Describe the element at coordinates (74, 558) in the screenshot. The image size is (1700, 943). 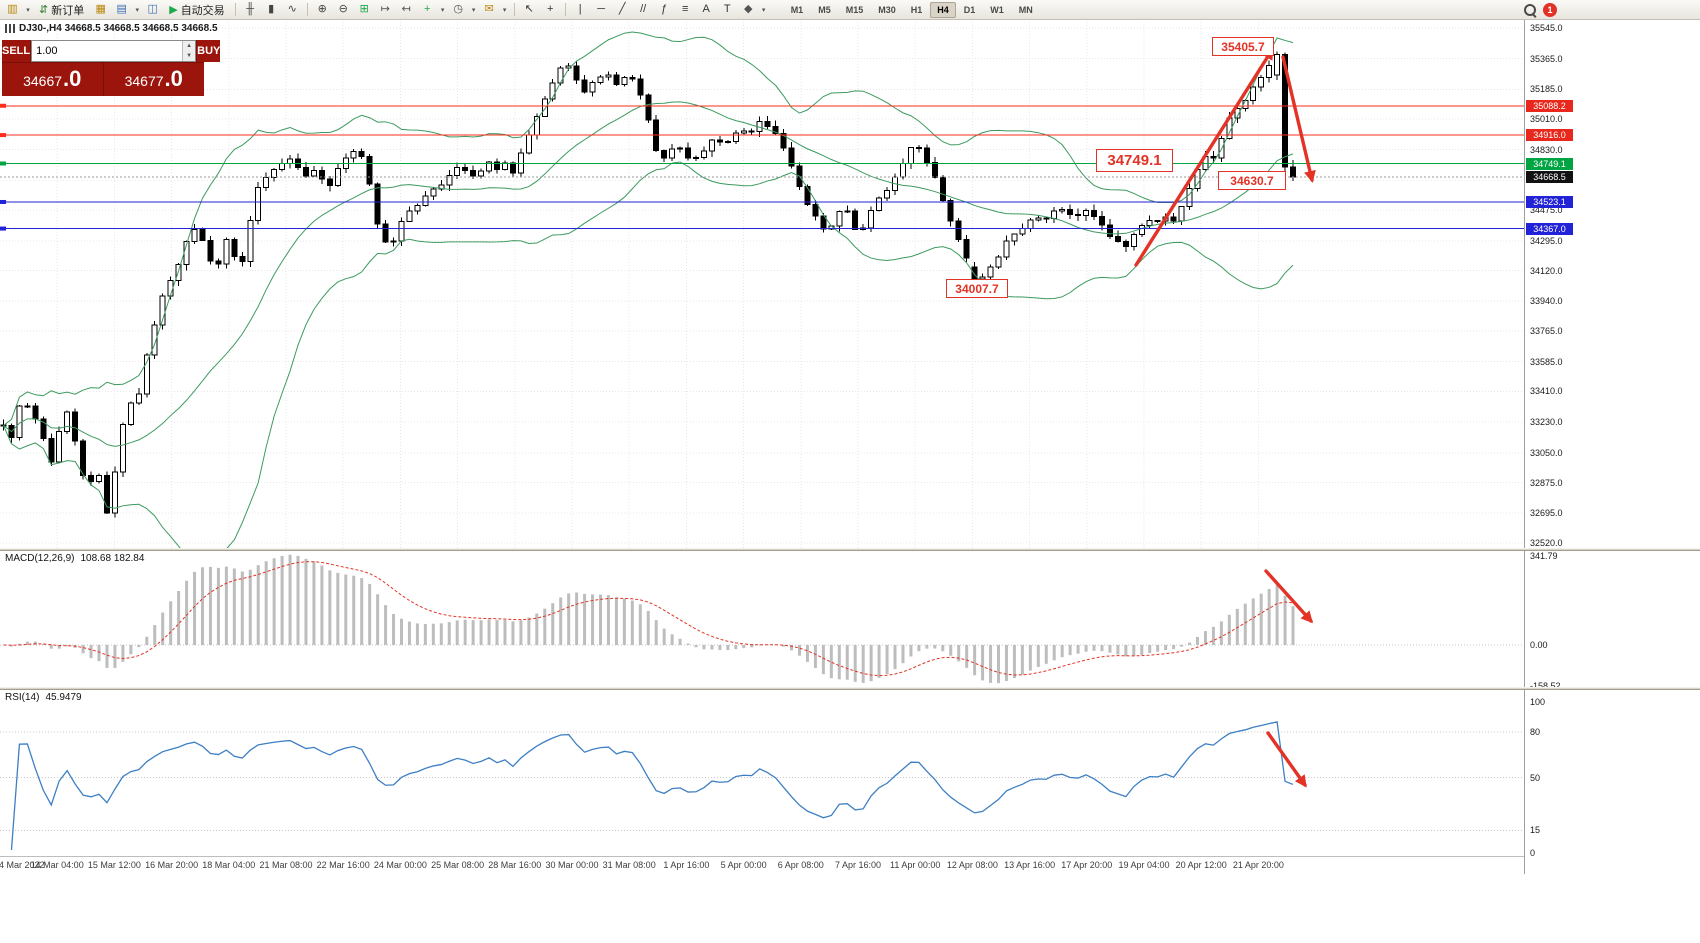
I see `macd-label-row: MACD(12,26,9) 108.68 182.84` at that location.